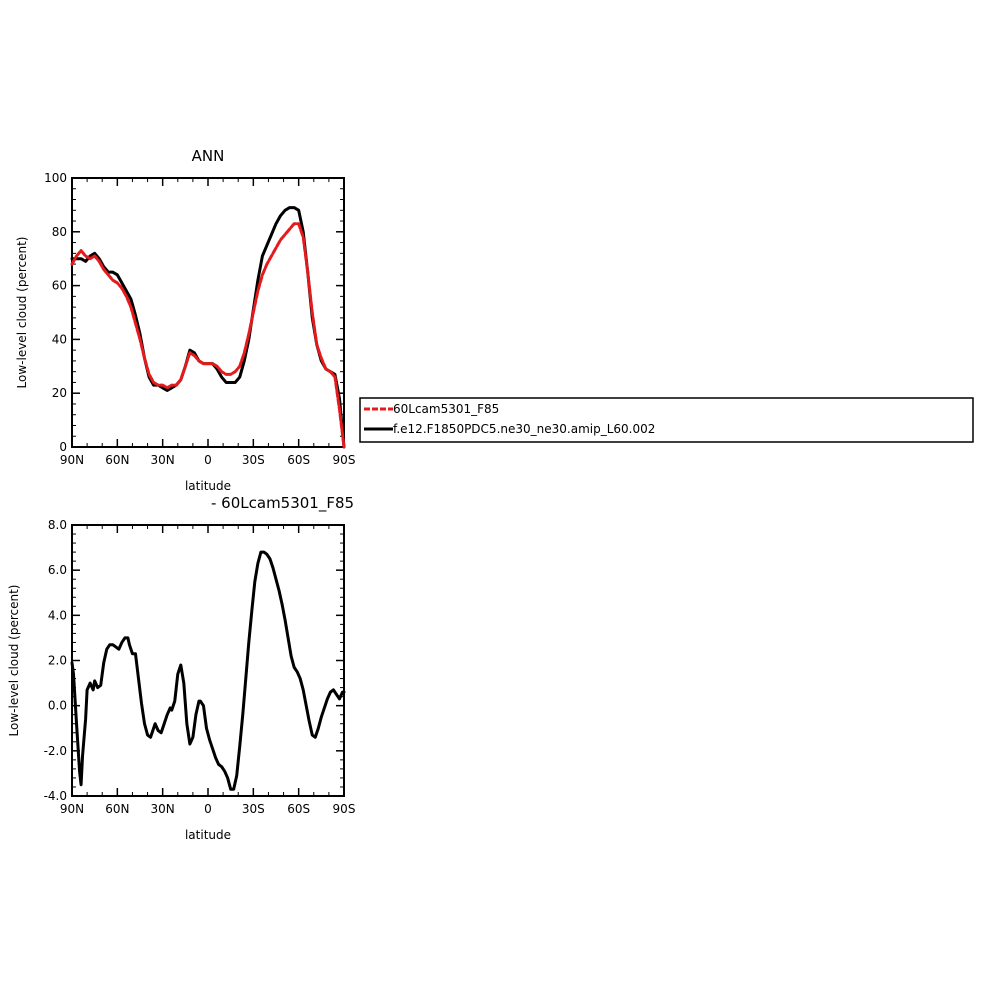 Image resolution: width=989 pixels, height=986 pixels. Describe the element at coordinates (59, 339) in the screenshot. I see `y-tick-label: 40` at that location.